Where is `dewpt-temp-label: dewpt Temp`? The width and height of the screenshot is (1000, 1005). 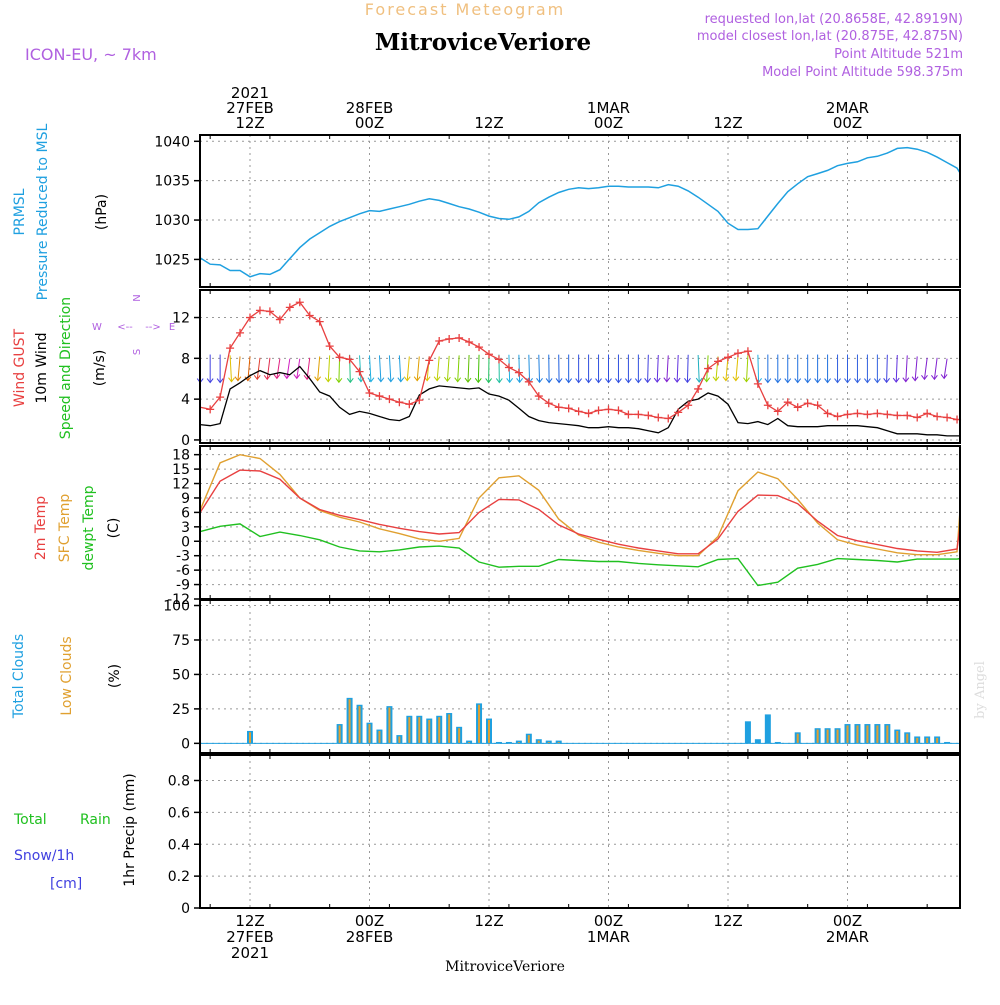
dewpt-temp-label: dewpt Temp is located at coordinates (89, 527).